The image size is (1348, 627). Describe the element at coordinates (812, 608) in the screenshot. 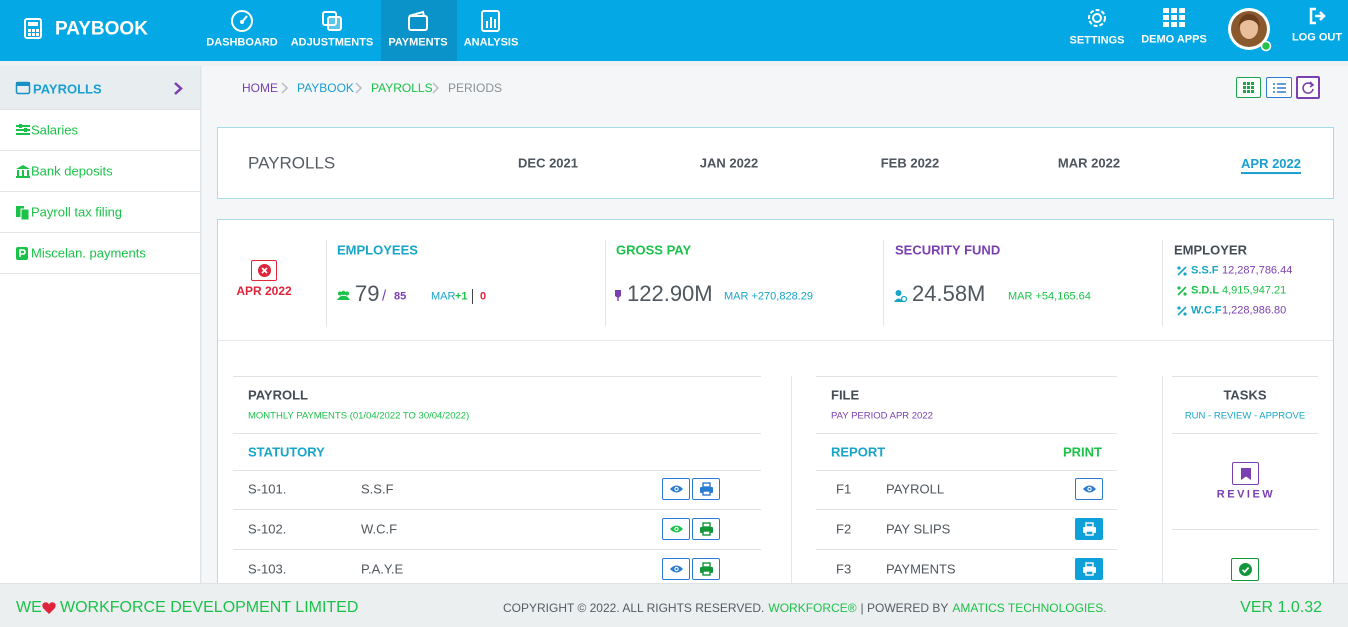

I see `footer-brand: WORKFORCE®` at that location.